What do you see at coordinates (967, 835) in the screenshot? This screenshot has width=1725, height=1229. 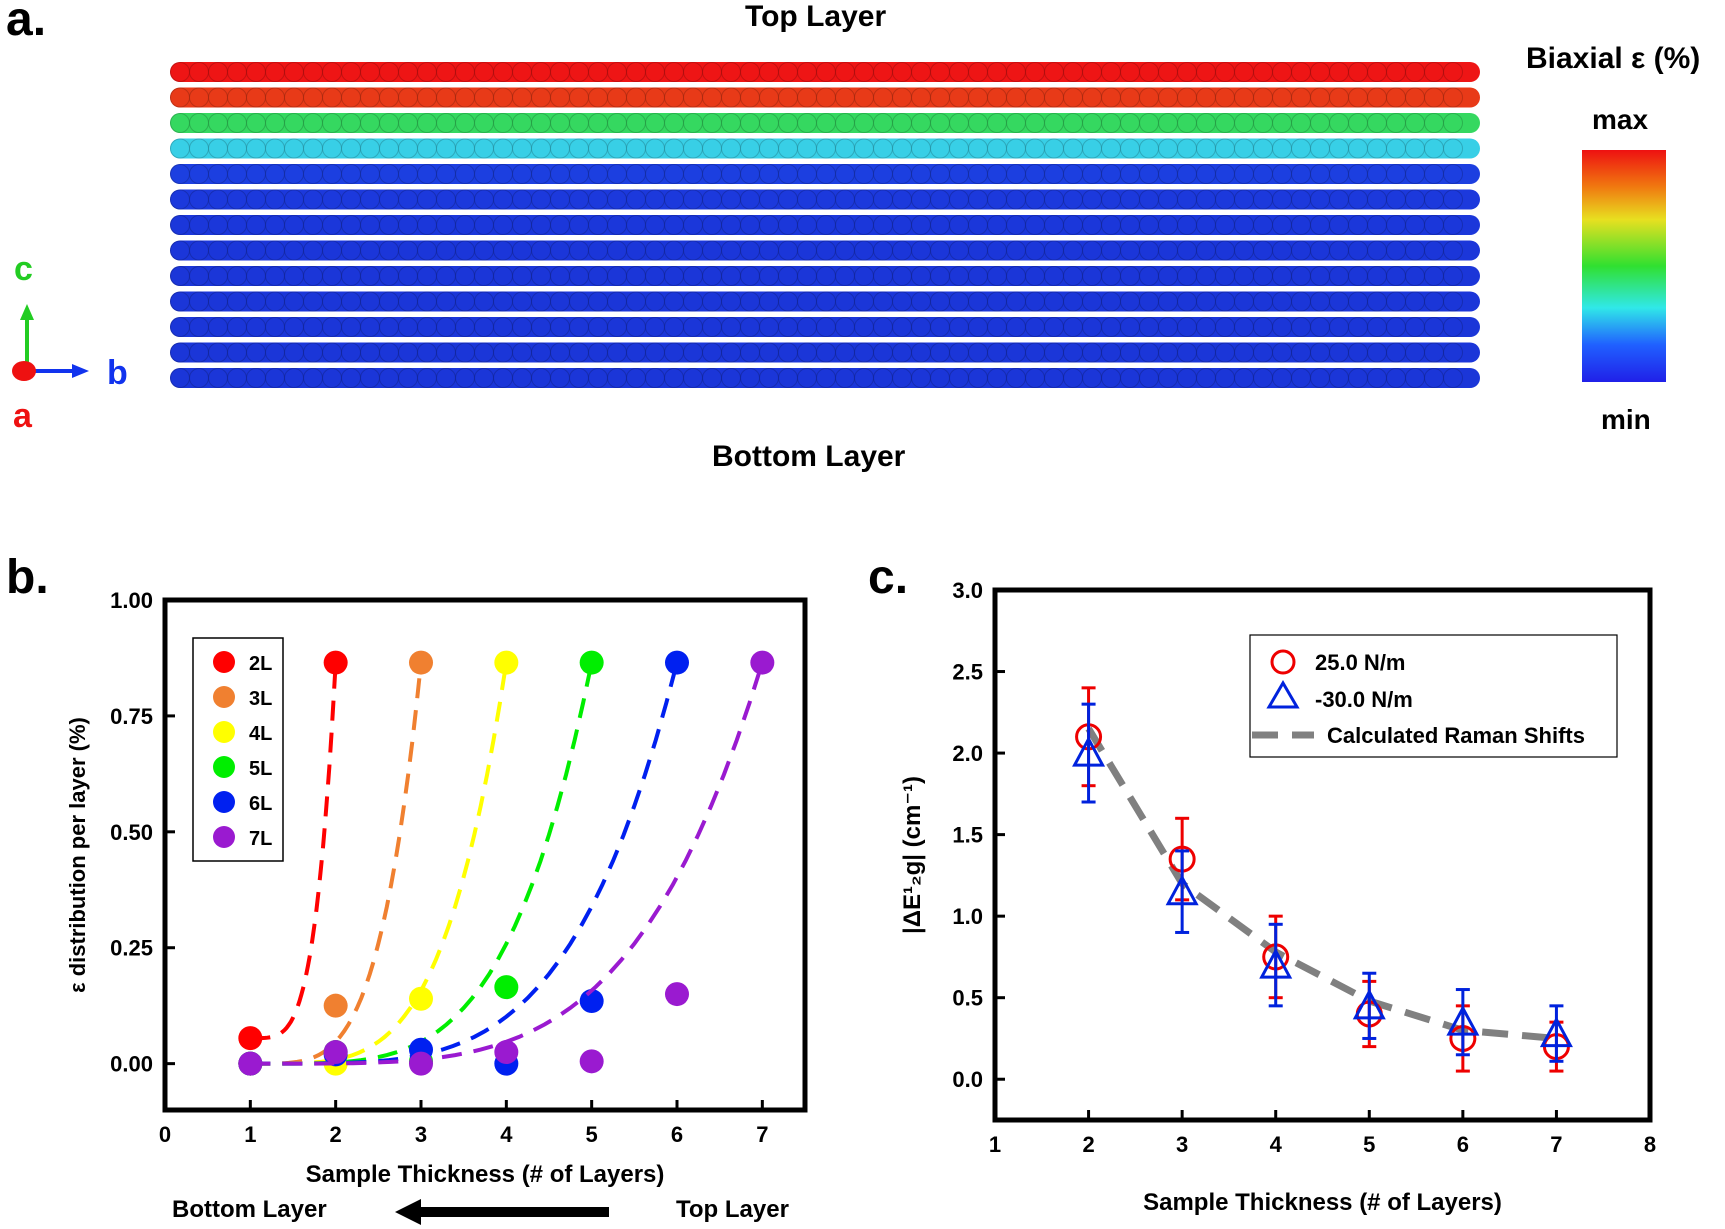 I see `y-tick-label: 1.5` at bounding box center [967, 835].